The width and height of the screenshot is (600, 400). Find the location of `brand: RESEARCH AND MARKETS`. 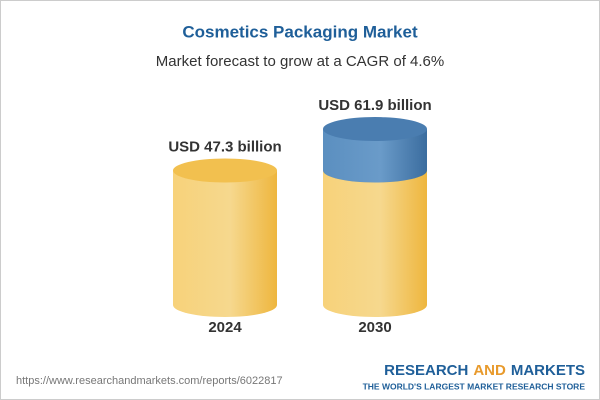

brand: RESEARCH AND MARKETS is located at coordinates (484, 370).